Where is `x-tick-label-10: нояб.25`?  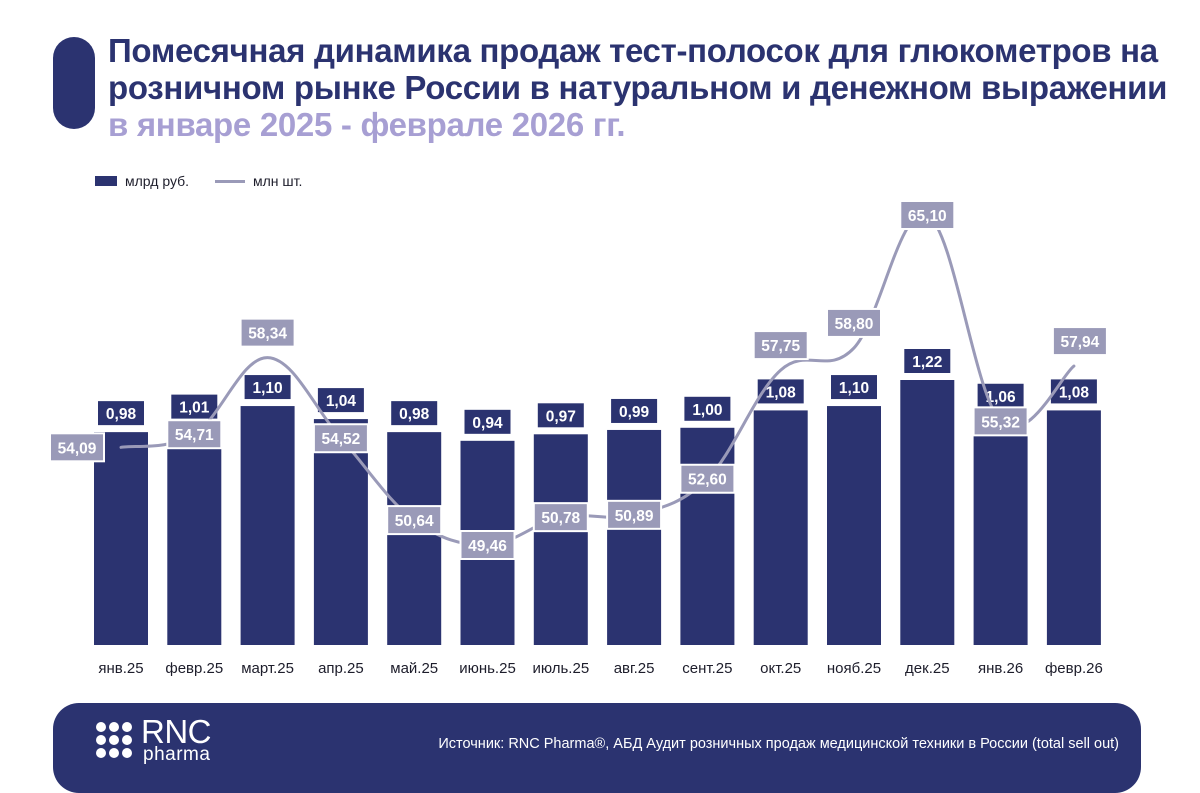
x-tick-label-10: нояб.25 is located at coordinates (854, 668).